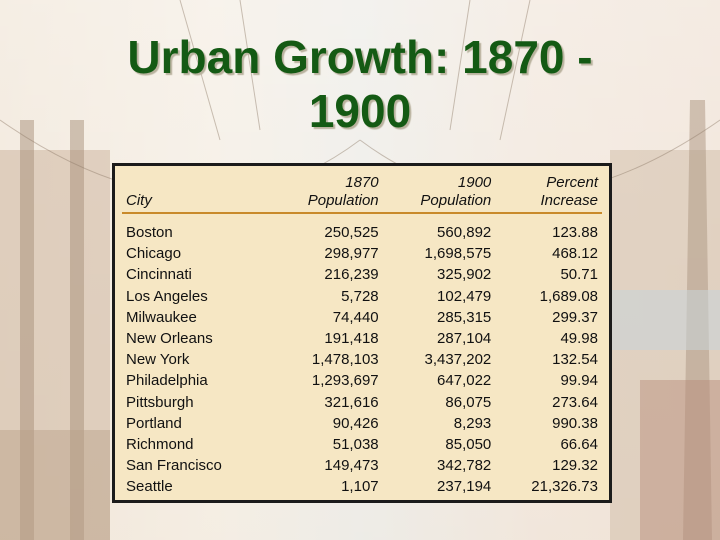 The height and width of the screenshot is (540, 720). What do you see at coordinates (458, 360) in the screenshot?
I see `cell-1900-population: 3,437,202` at bounding box center [458, 360].